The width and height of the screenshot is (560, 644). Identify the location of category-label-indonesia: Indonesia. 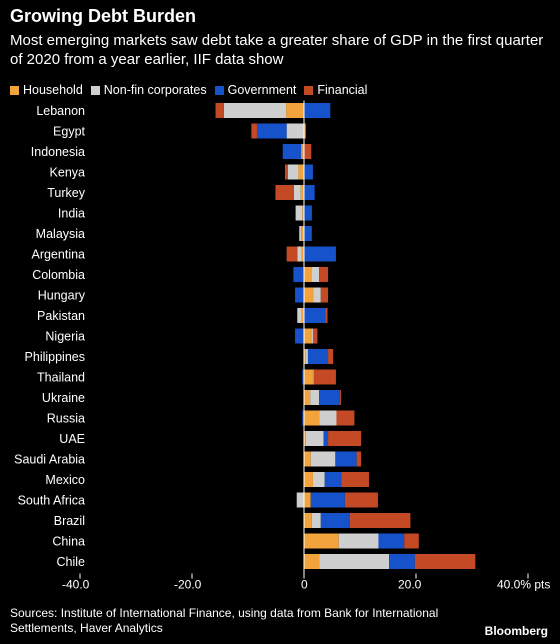
(58, 152).